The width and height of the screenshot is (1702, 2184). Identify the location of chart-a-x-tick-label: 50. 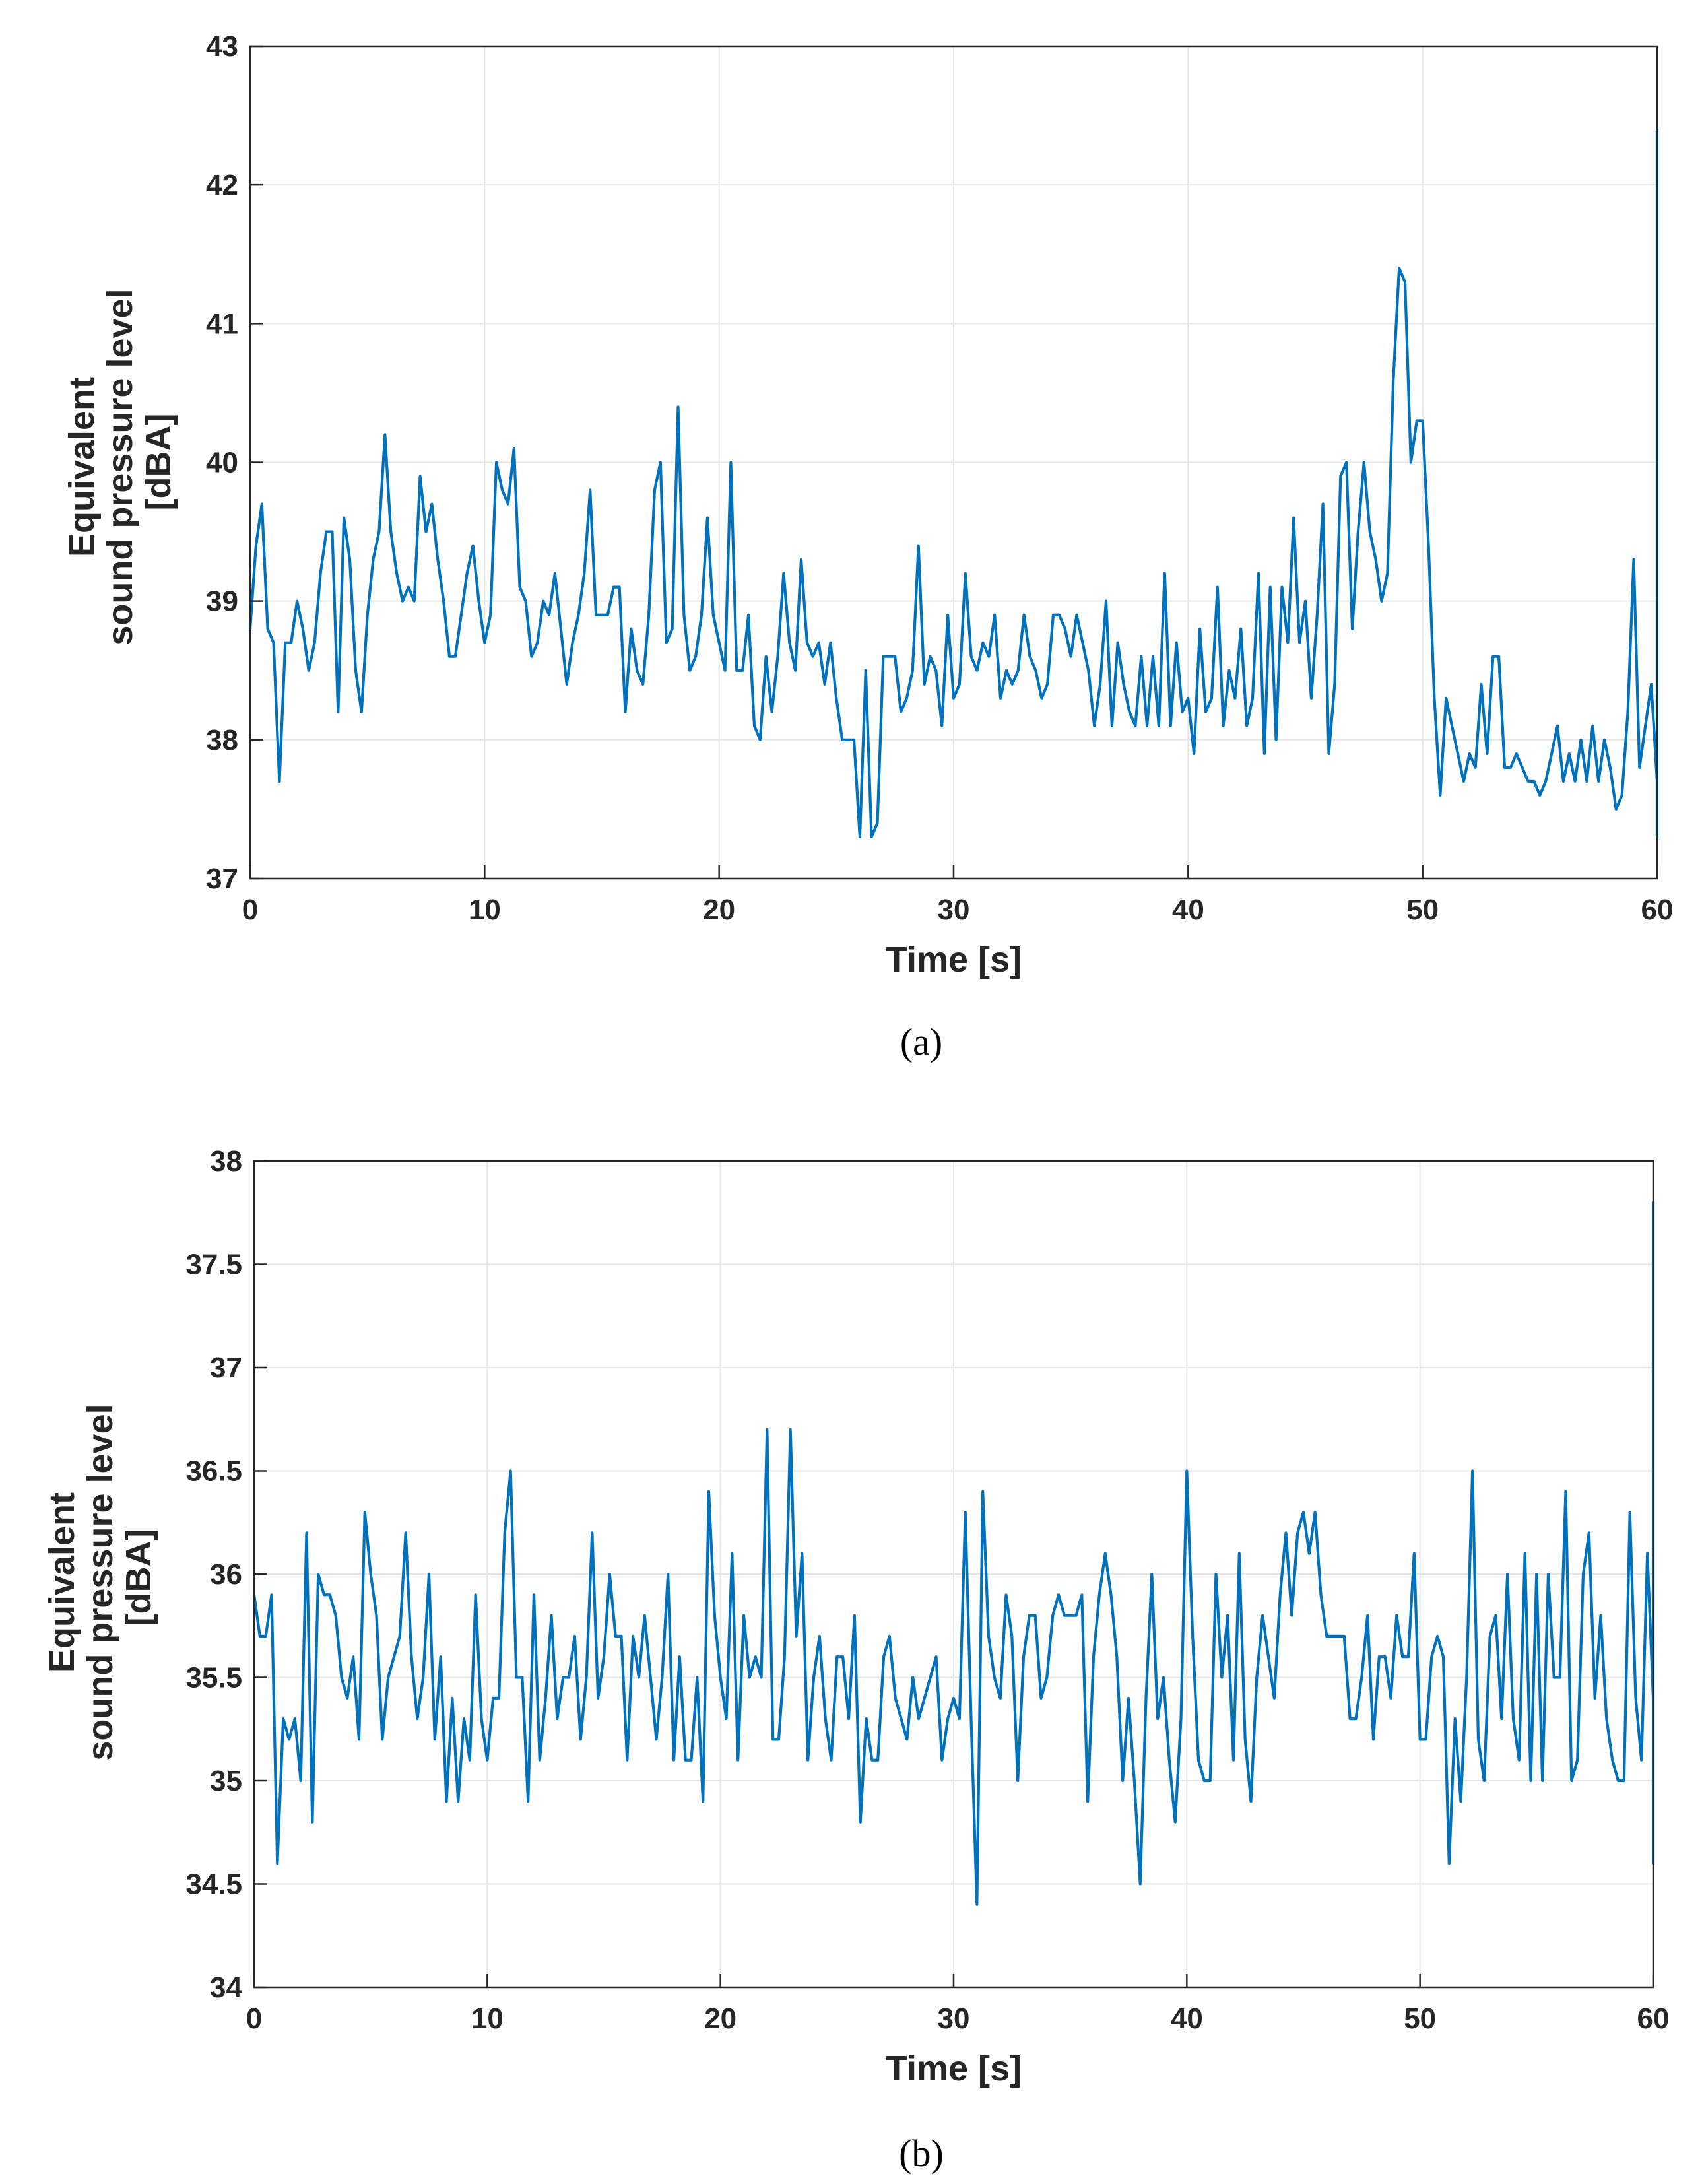
(1422, 910).